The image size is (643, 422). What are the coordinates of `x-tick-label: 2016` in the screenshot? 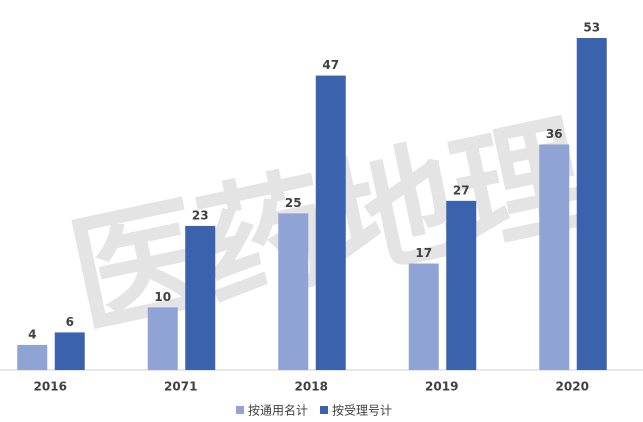 It's located at (50, 387).